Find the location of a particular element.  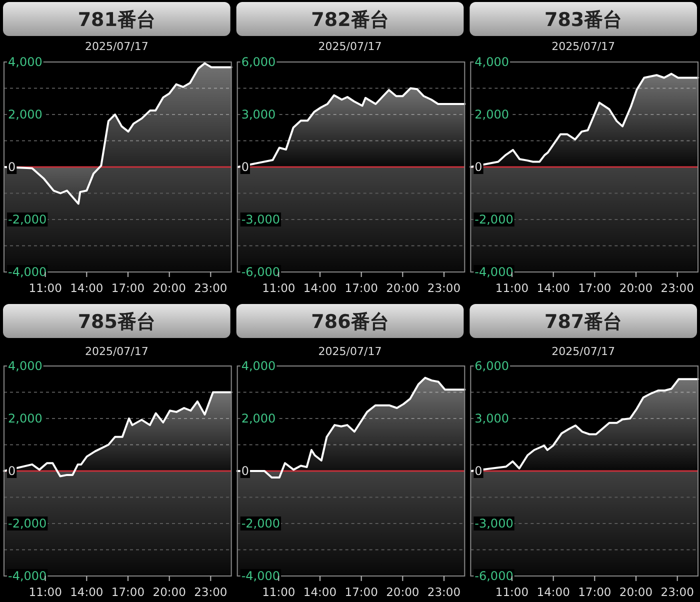

chart-title: 785番台 is located at coordinates (117, 322).